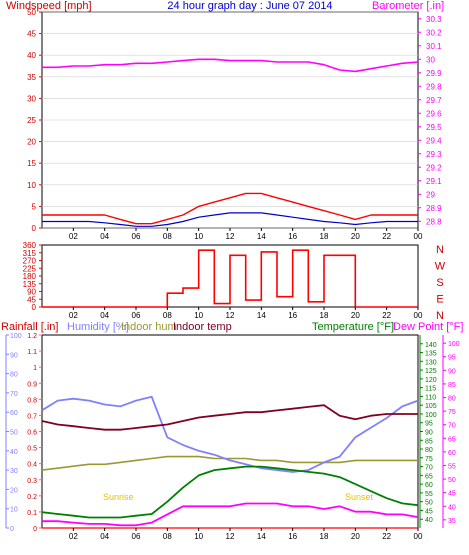 The width and height of the screenshot is (469, 555). I want to click on barometer-tick-label: 29.6, so click(434, 113).